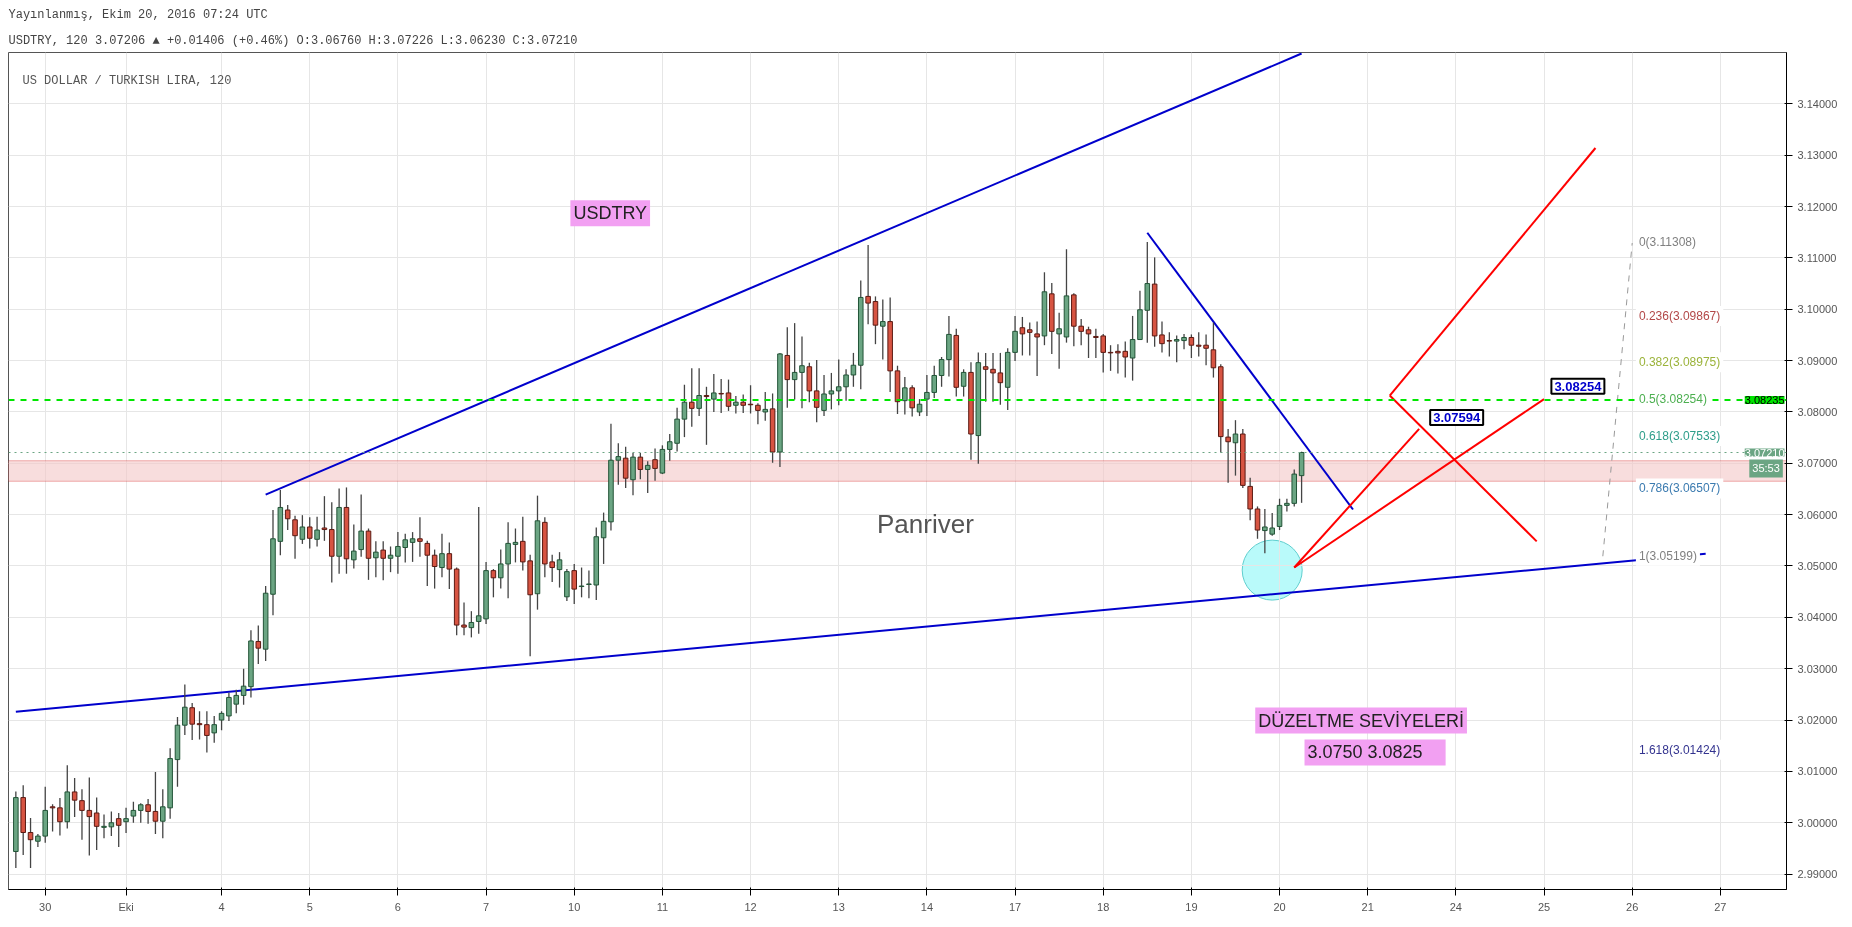 The height and width of the screenshot is (927, 1852). What do you see at coordinates (750, 906) in the screenshot?
I see `x-tick-label: 12` at bounding box center [750, 906].